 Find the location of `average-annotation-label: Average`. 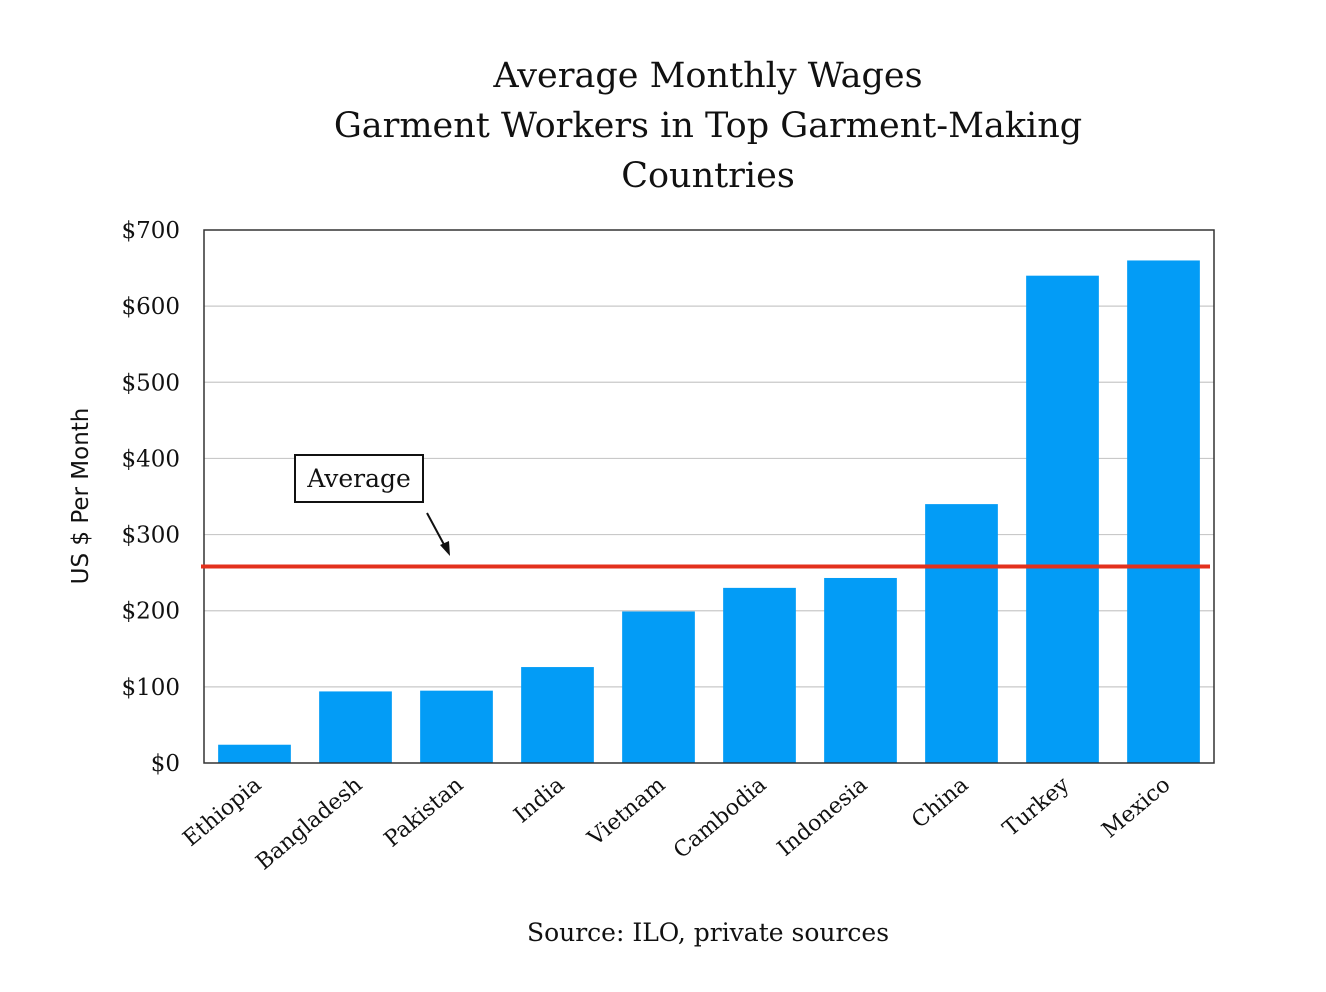

average-annotation-label: Average is located at coordinates (358, 478).